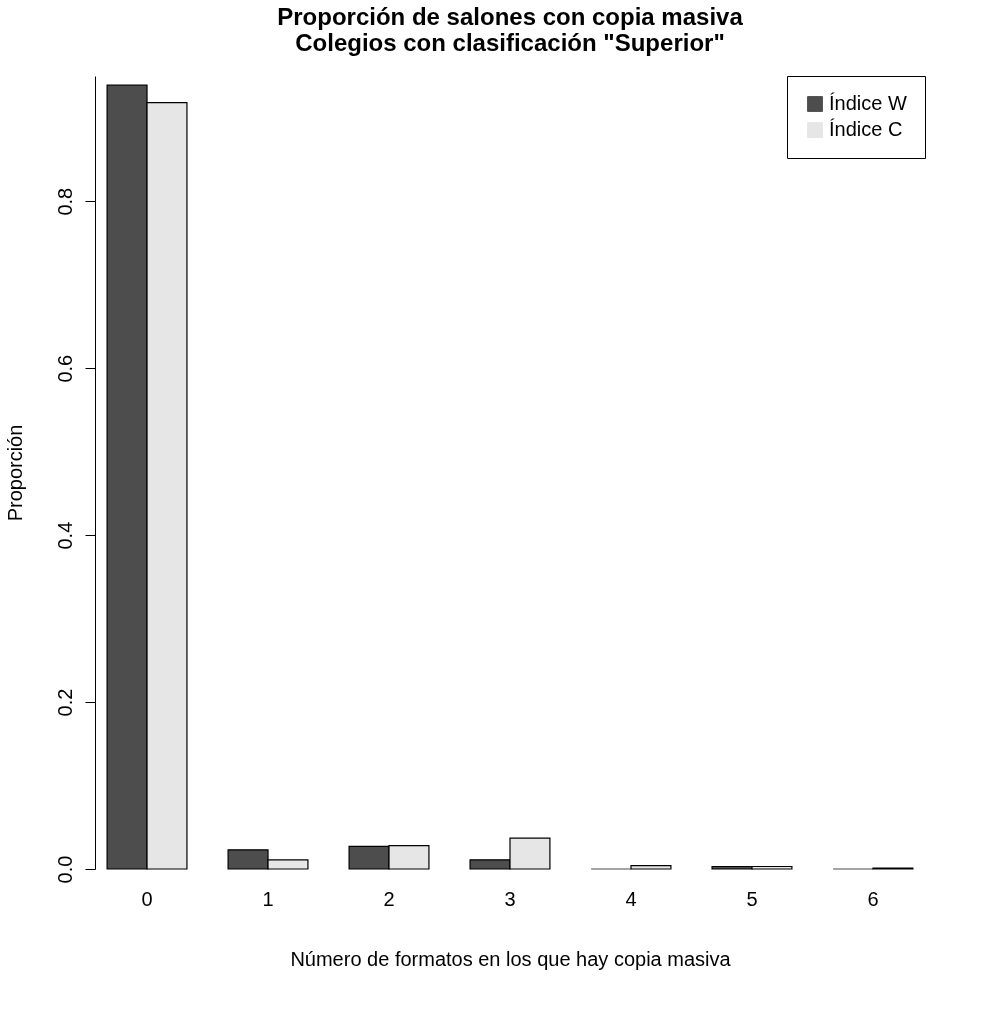 The height and width of the screenshot is (1020, 994). I want to click on y-tick-label: 0.0, so click(64, 869).